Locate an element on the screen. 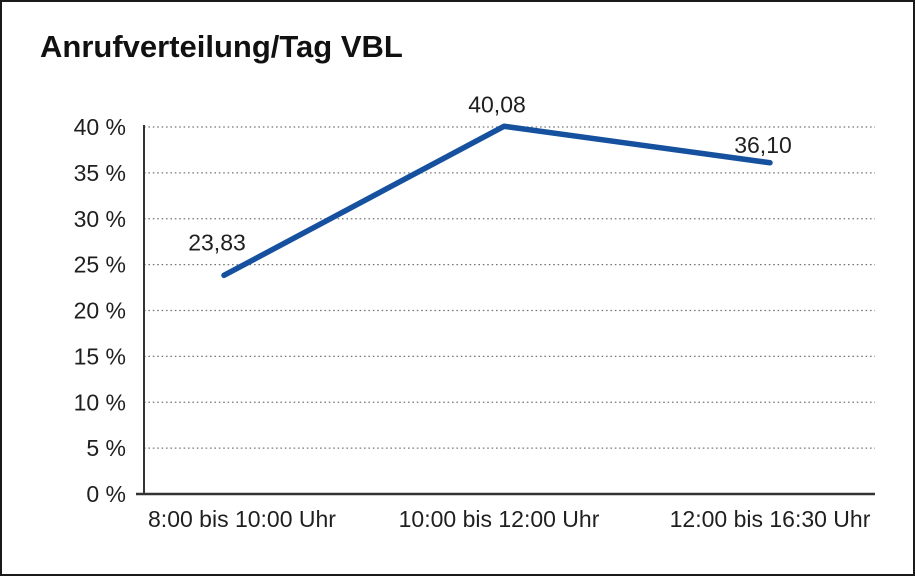 The image size is (915, 576). y-tick-label: 30 % is located at coordinates (100, 219).